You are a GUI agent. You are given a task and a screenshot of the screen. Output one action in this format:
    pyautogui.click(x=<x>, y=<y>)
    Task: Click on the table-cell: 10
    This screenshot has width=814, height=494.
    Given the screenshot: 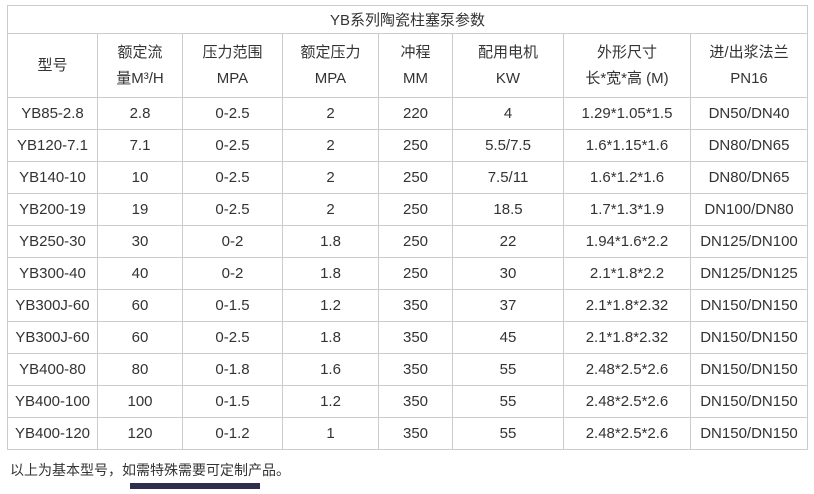 What is the action you would take?
    pyautogui.click(x=140, y=177)
    